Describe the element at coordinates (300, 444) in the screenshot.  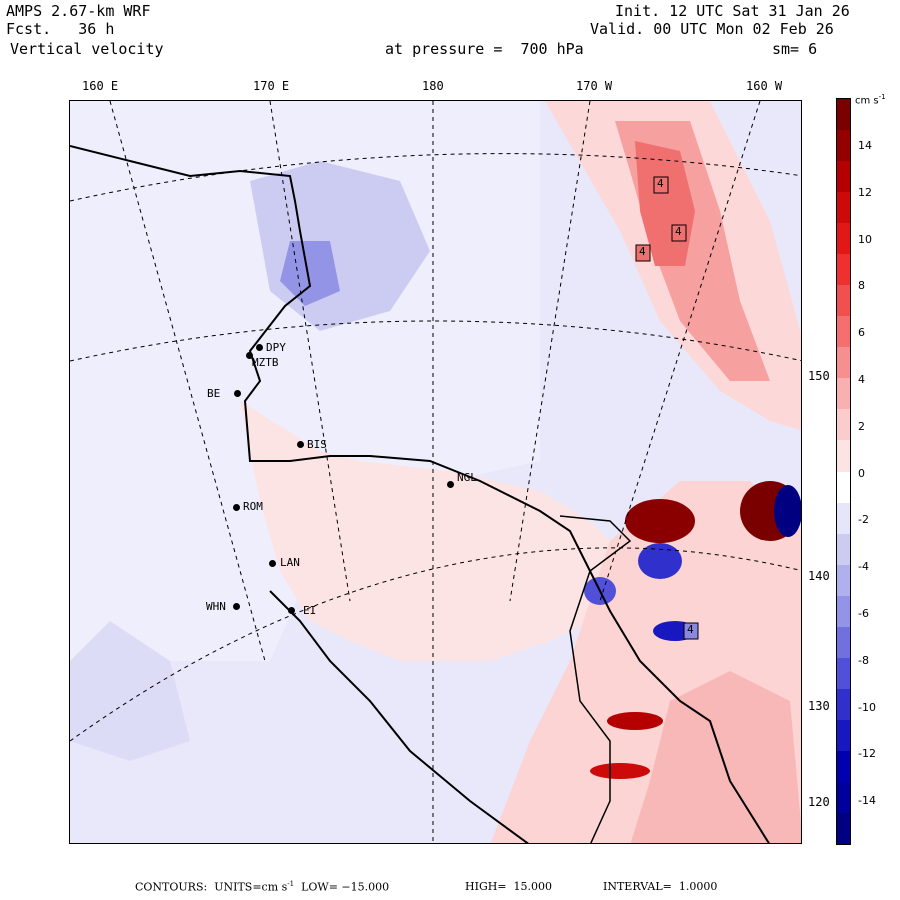
I see `station-dot-bis` at that location.